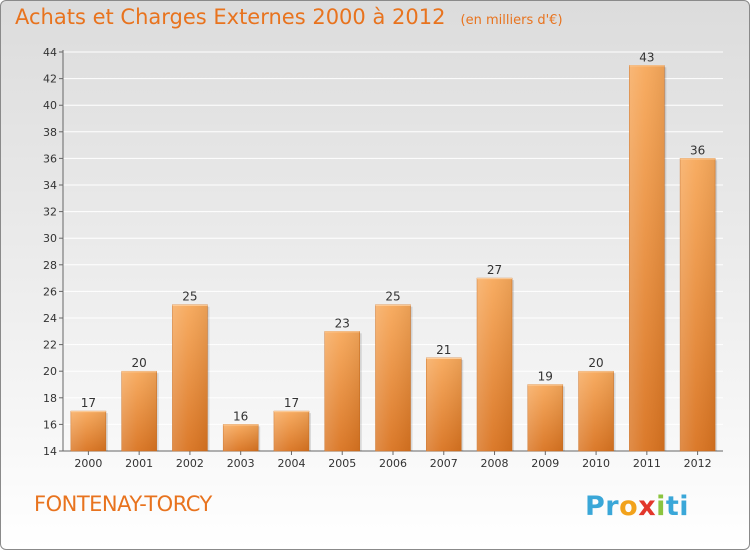 This screenshot has width=750, height=550. What do you see at coordinates (50, 451) in the screenshot?
I see `y-tick-label: 14` at bounding box center [50, 451].